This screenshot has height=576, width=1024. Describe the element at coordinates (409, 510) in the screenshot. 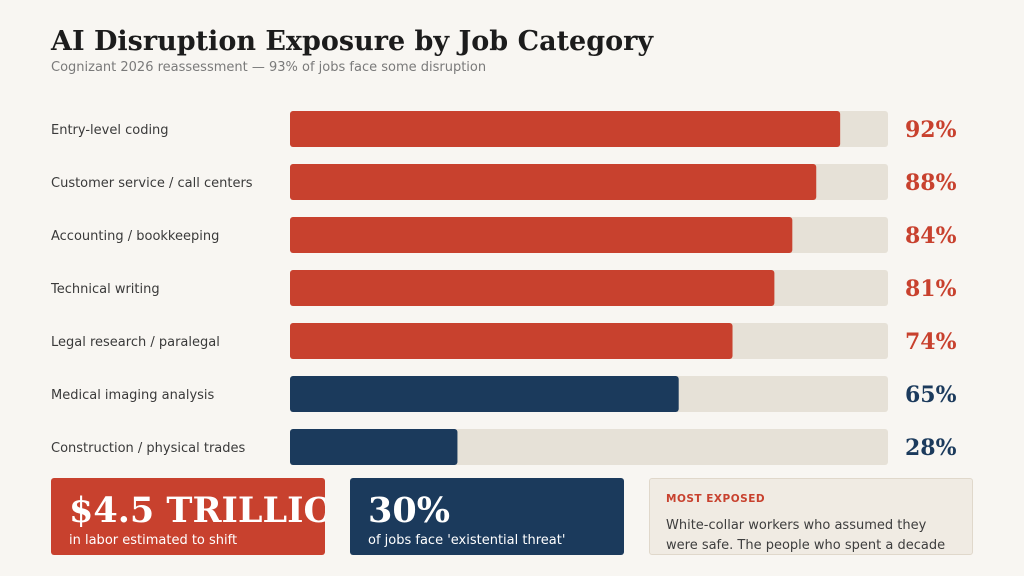

I see `stat-value: 30%` at that location.